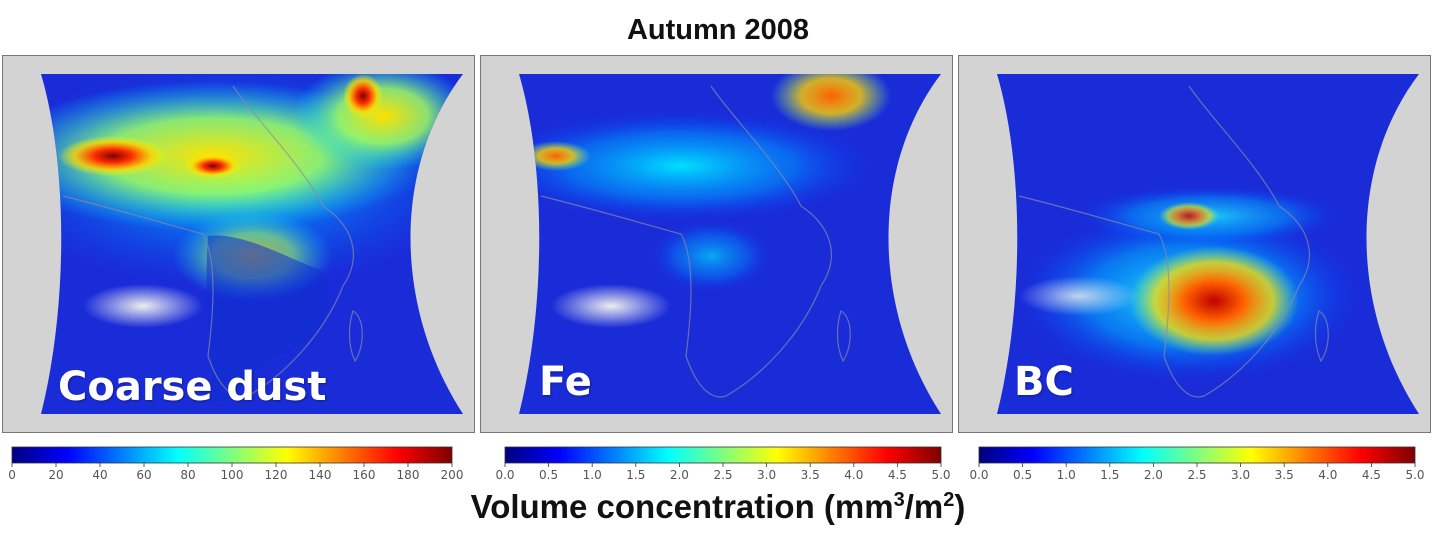 The image size is (1436, 537). What do you see at coordinates (187, 475) in the screenshot?
I see `colorbar-tick-label: 80` at bounding box center [187, 475].